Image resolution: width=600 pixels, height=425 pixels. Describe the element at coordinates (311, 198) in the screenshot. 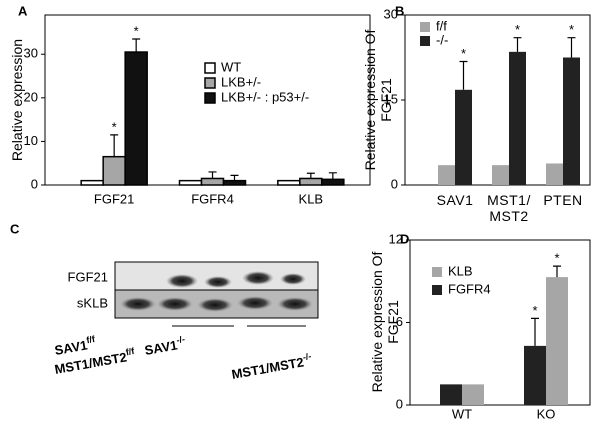

I see `x-tick-label: KLB` at that location.